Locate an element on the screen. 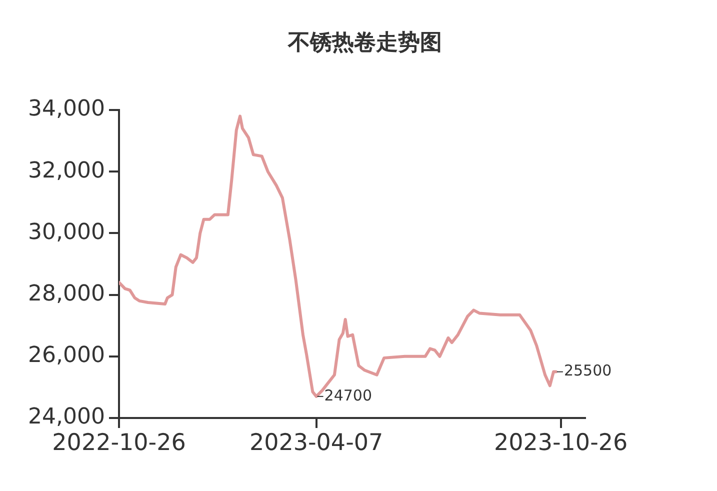 The image size is (717, 491). annotation: 25500 is located at coordinates (588, 371).